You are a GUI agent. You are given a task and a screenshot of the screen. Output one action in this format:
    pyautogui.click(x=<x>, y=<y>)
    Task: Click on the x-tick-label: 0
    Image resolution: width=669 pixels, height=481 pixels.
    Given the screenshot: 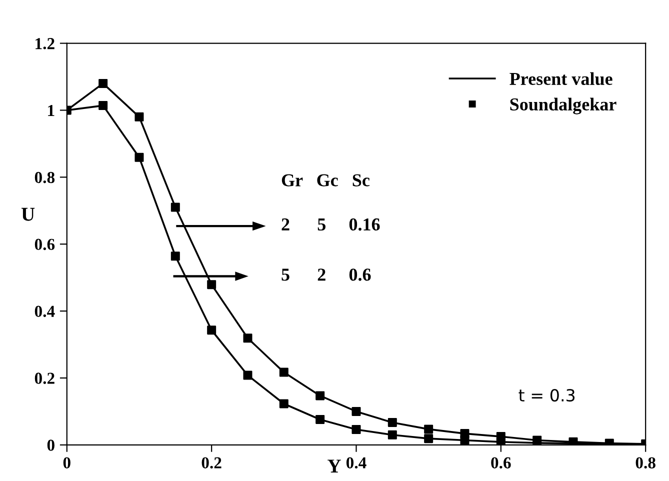 What is the action you would take?
    pyautogui.click(x=66, y=462)
    